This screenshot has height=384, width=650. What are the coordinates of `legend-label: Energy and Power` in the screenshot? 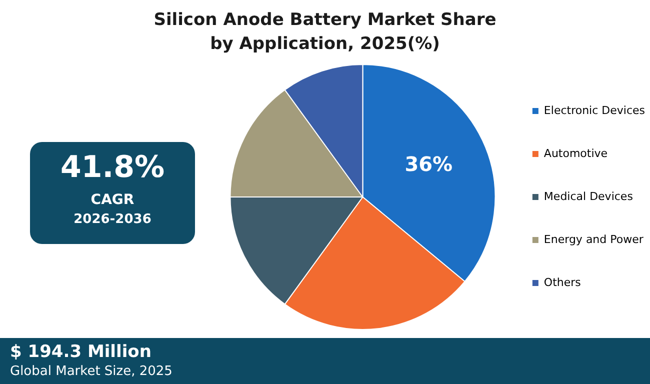 It's located at (594, 239).